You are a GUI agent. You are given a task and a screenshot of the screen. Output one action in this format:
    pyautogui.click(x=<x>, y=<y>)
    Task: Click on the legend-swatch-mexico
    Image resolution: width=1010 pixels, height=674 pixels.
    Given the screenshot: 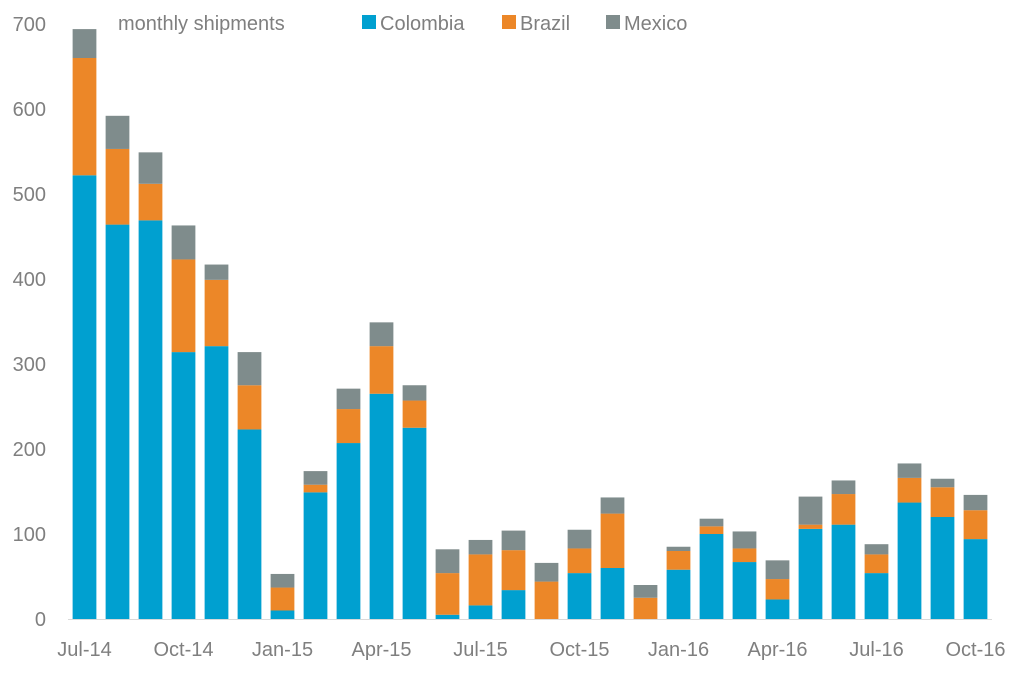 What is the action you would take?
    pyautogui.click(x=613, y=22)
    